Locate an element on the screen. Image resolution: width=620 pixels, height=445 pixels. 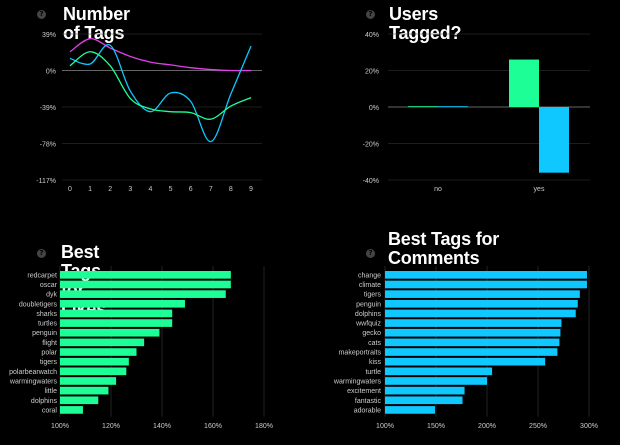
y-tick-label: -117% is located at coordinates (46, 181).